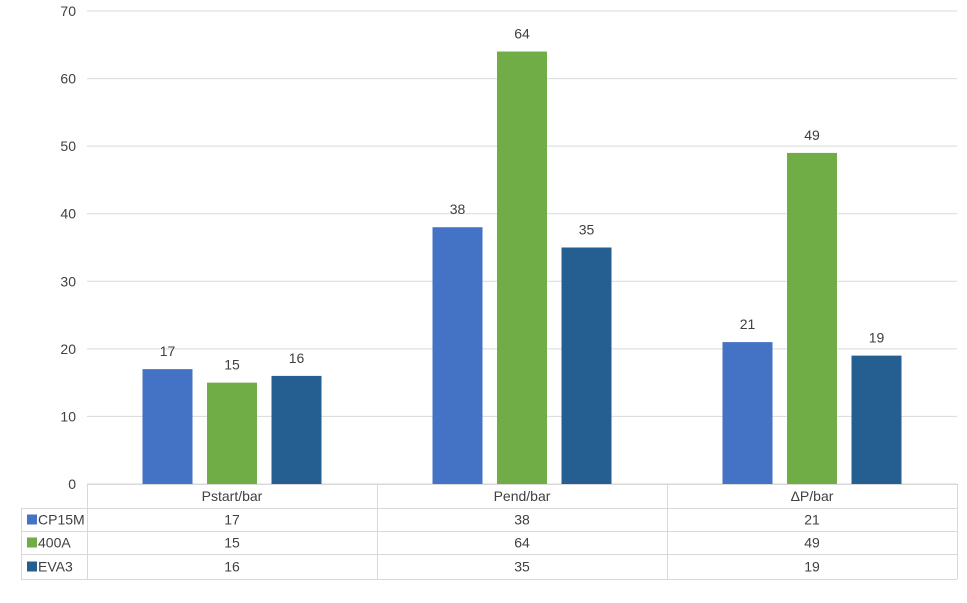 The image size is (967, 603). What do you see at coordinates (812, 543) in the screenshot?
I see `table-cell: 49` at bounding box center [812, 543].